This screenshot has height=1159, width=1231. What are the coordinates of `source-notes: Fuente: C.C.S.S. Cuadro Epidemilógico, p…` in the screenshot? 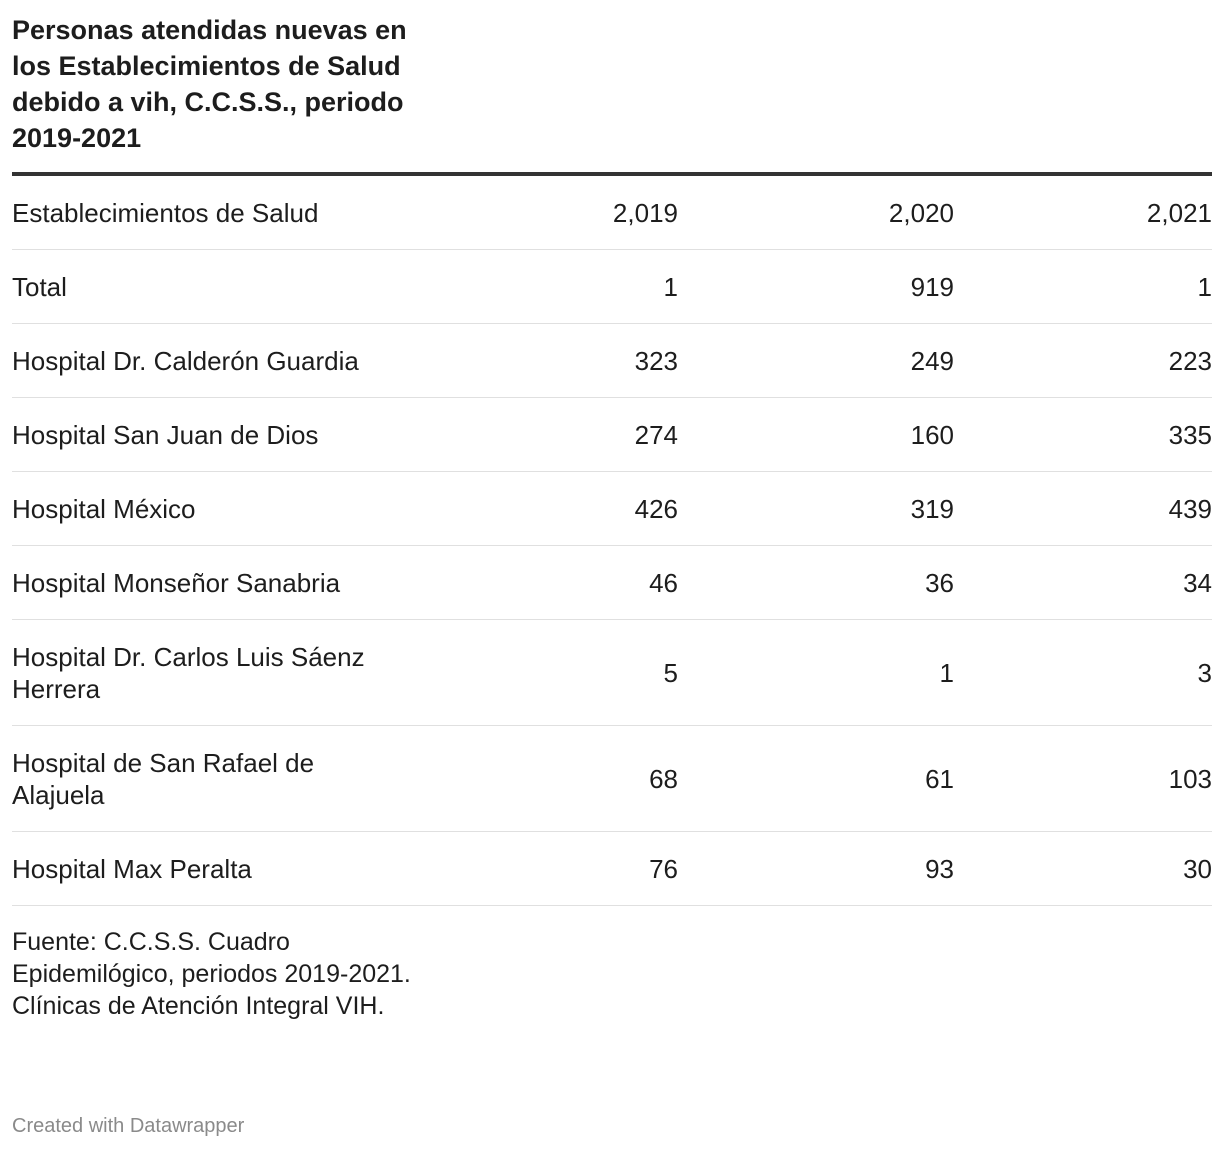 It's located at (211, 974).